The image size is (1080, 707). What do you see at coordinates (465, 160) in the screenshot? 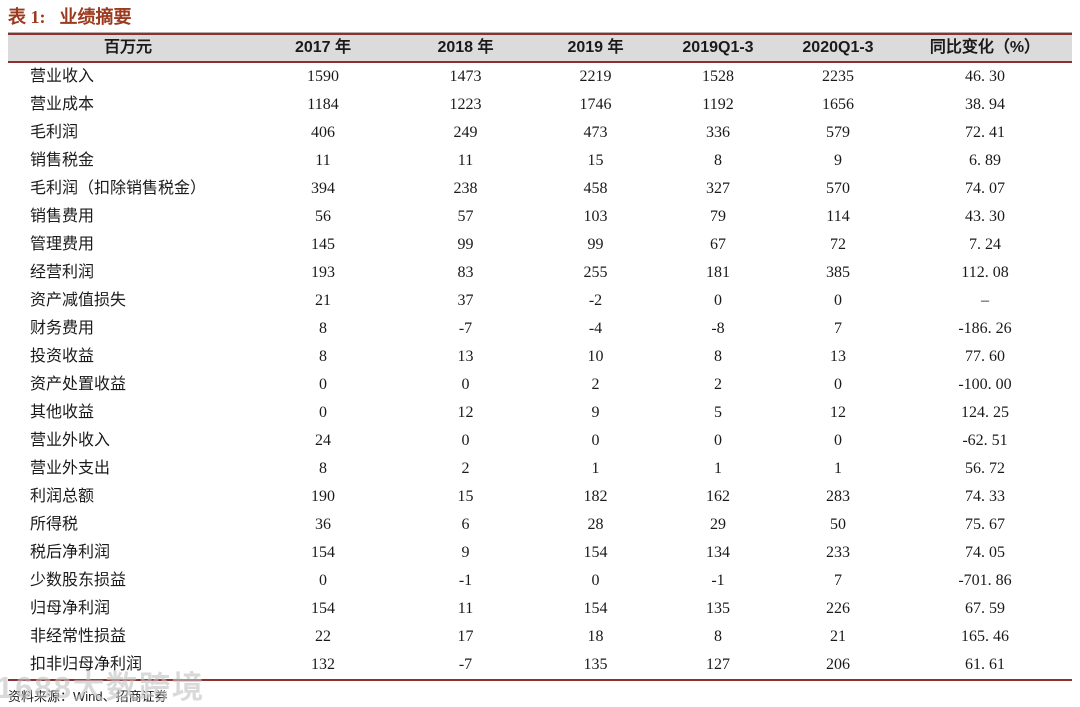
I see `cell-2018: 11` at bounding box center [465, 160].